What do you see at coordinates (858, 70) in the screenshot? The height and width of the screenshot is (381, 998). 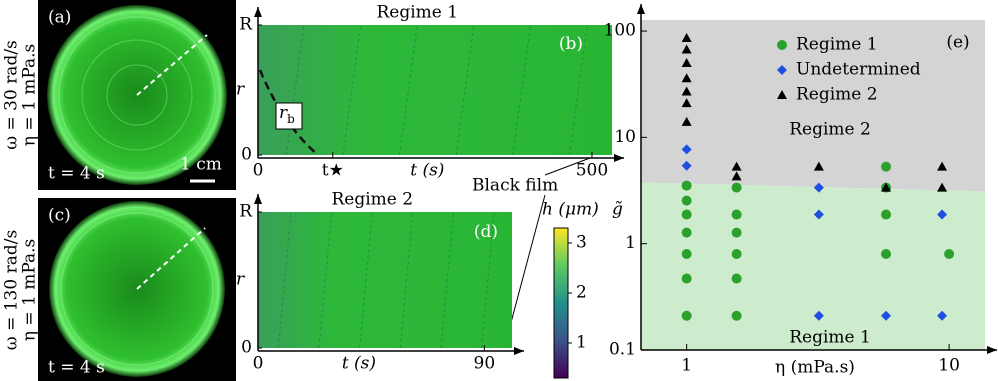 I see `legend-label: Undetermined` at bounding box center [858, 70].